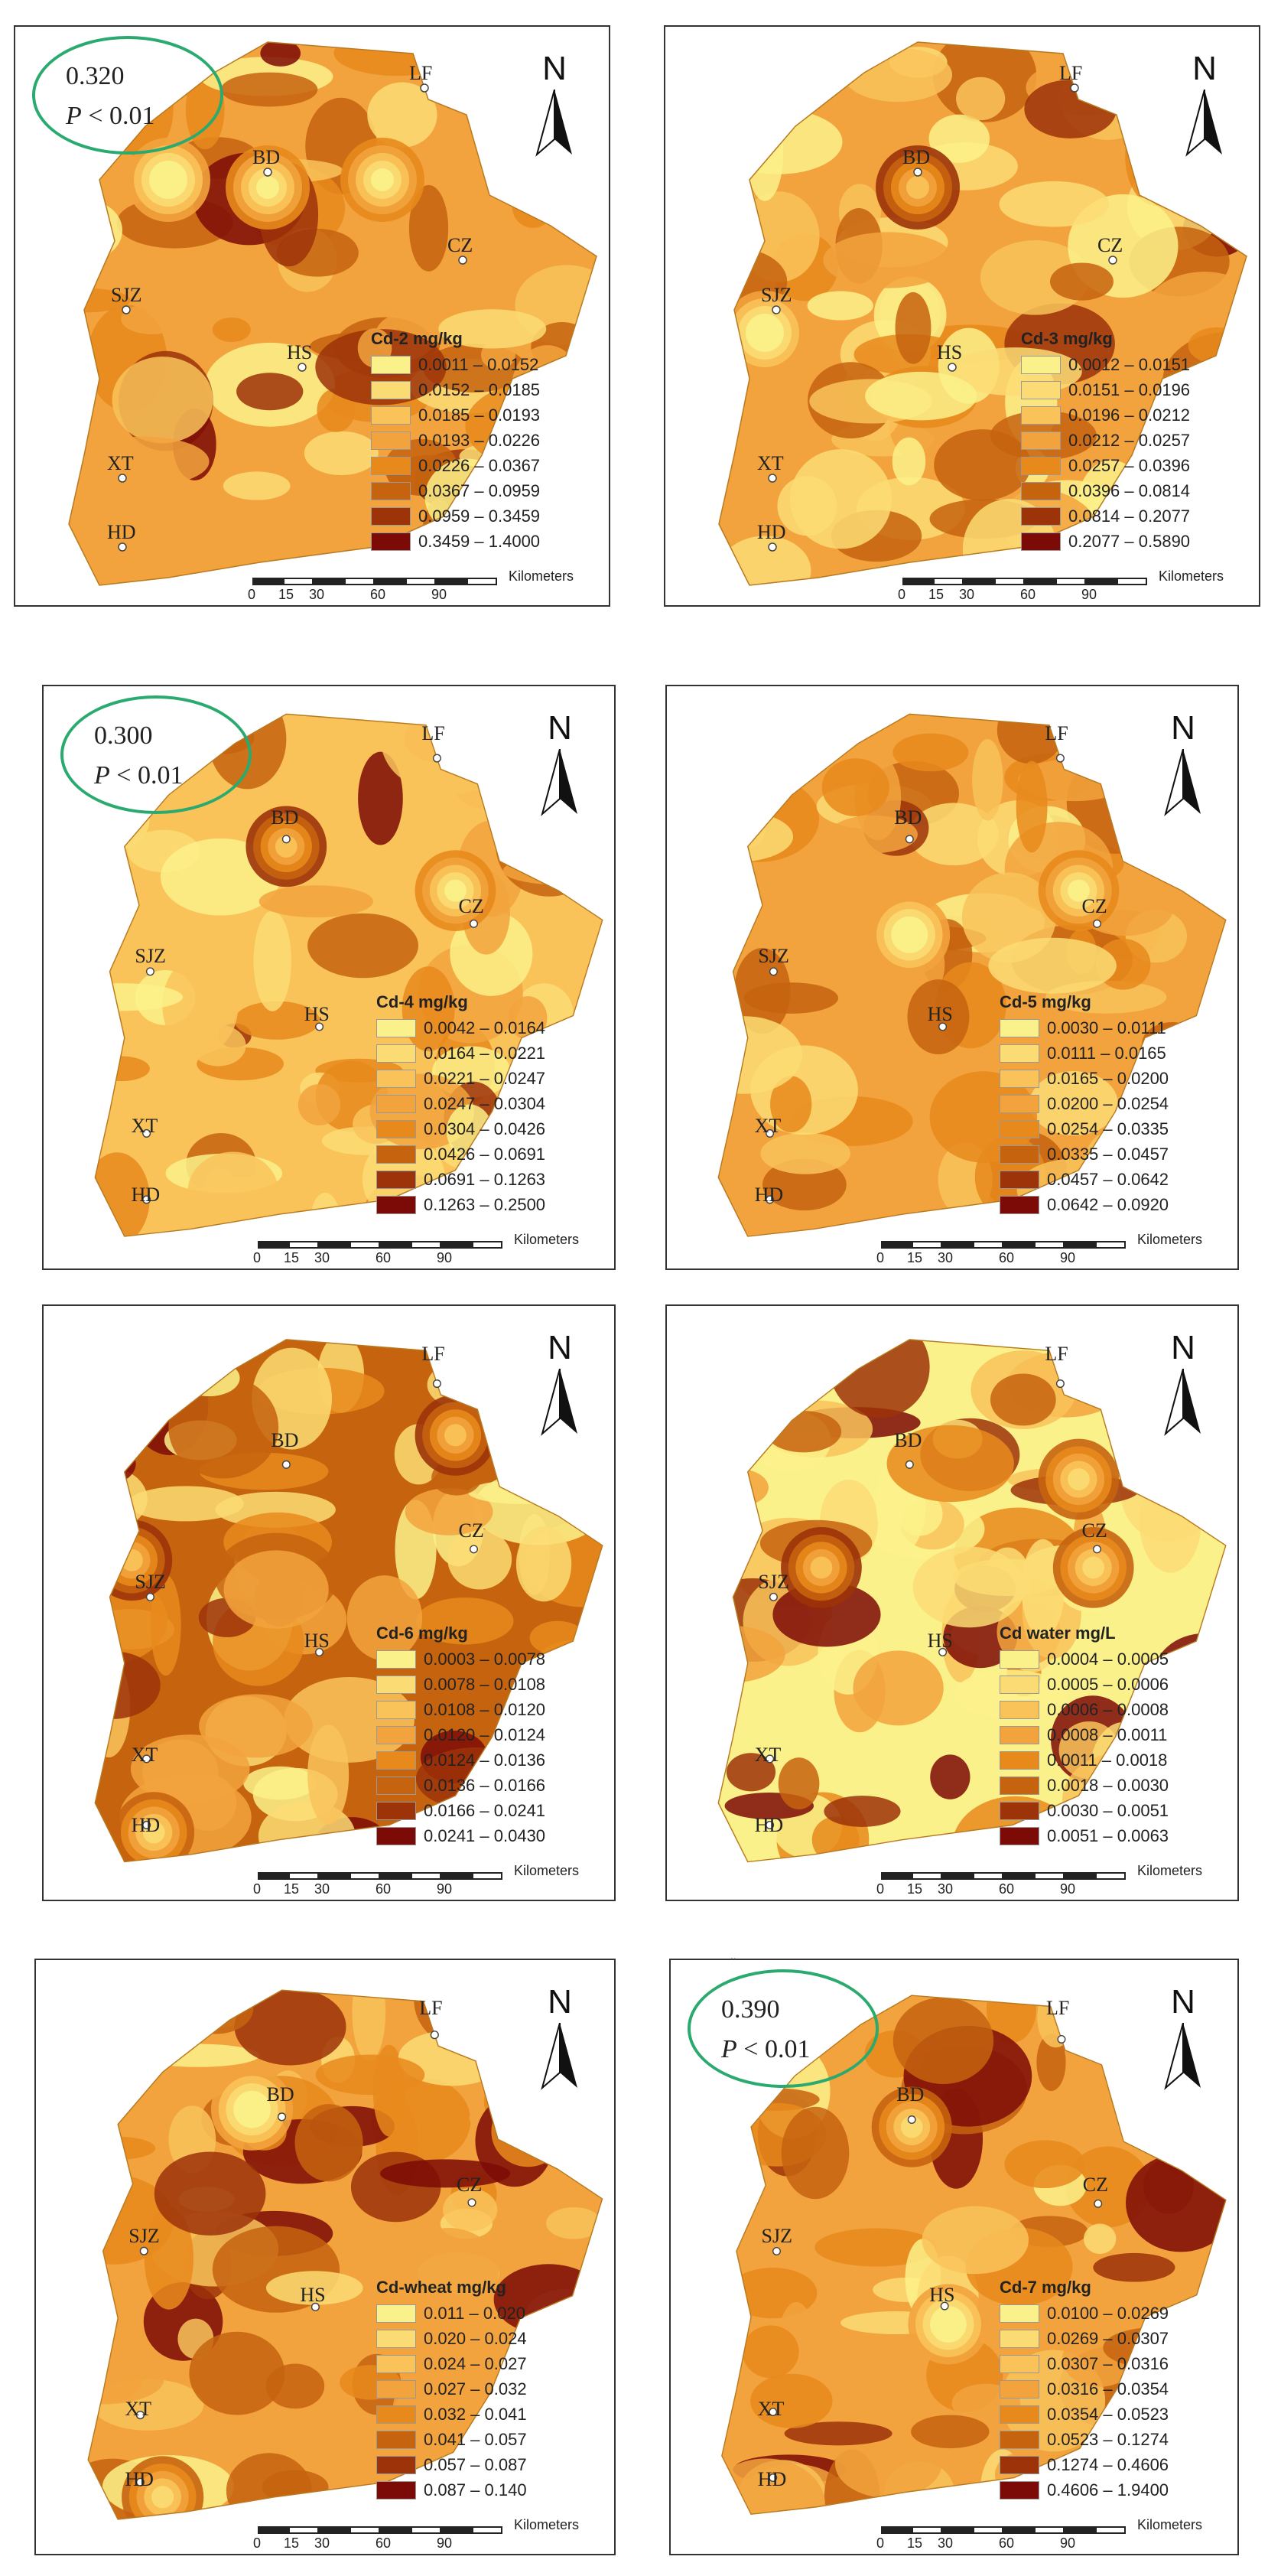 This screenshot has width=1268, height=2576. What do you see at coordinates (451, 2314) in the screenshot?
I see `legend-entry: 0.011 – 0.020` at bounding box center [451, 2314].